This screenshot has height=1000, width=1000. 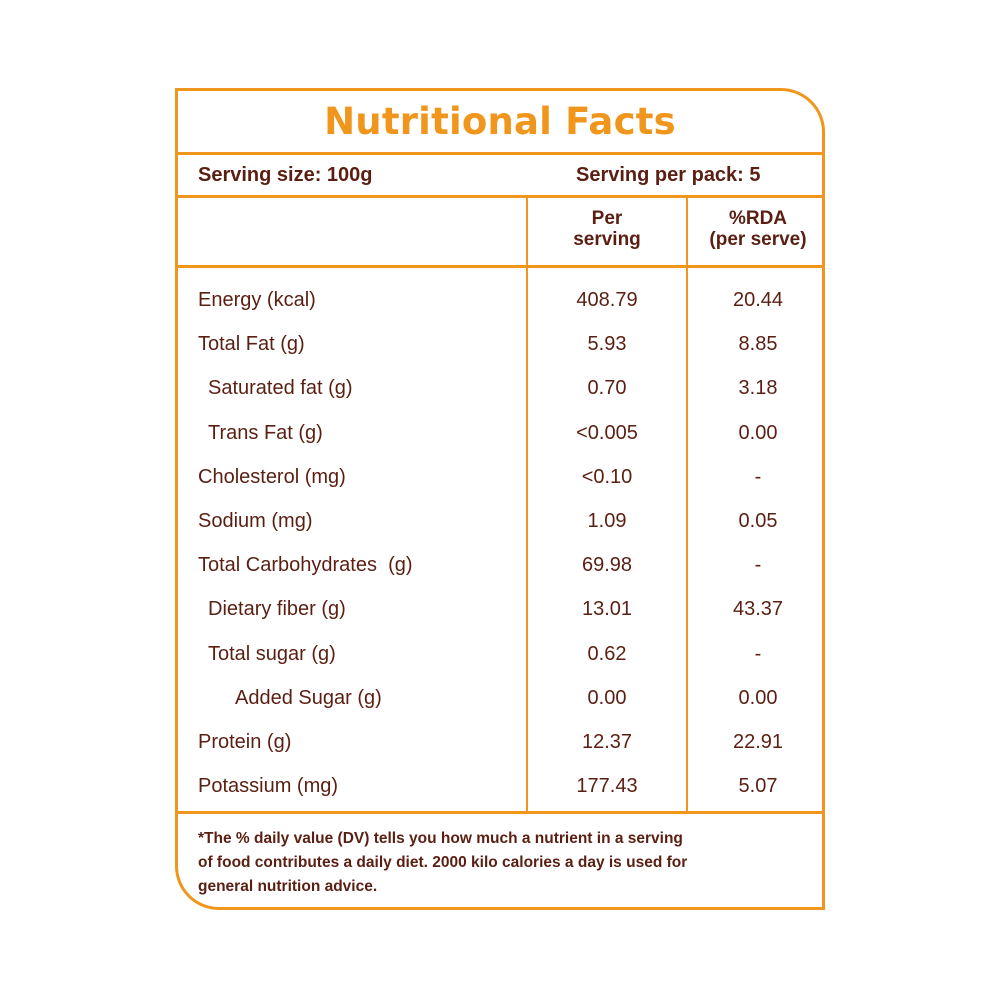 What do you see at coordinates (280, 388) in the screenshot?
I see `nutrient-name: Saturated fat (g)` at bounding box center [280, 388].